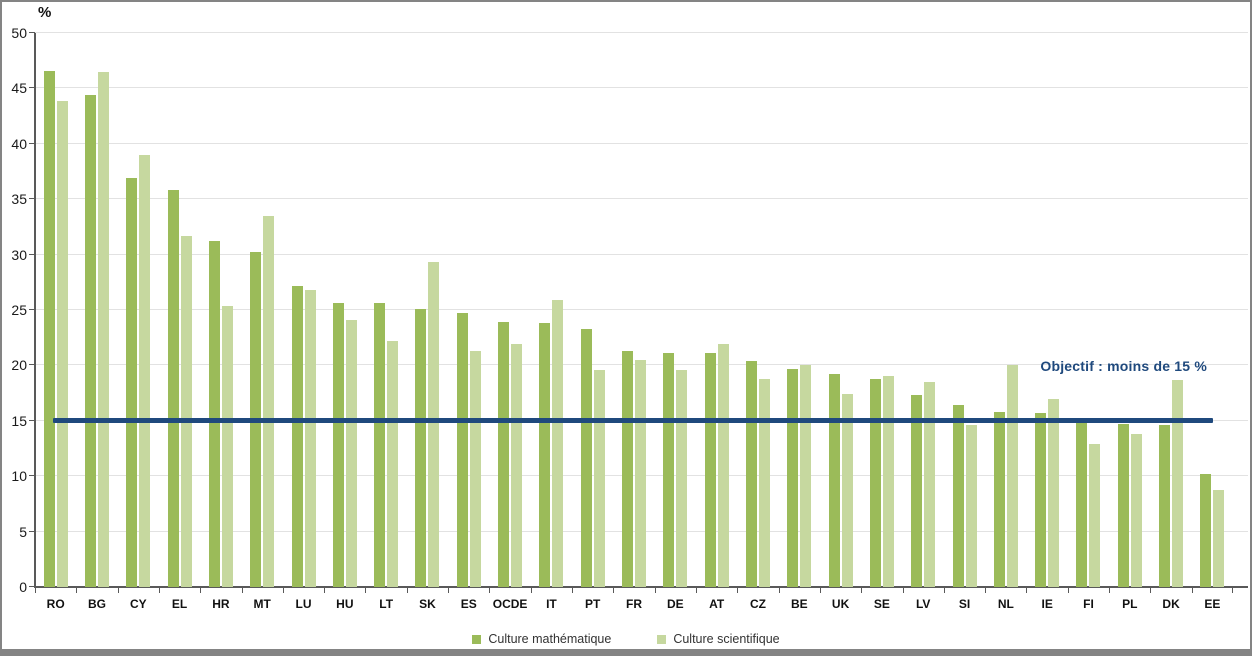  What do you see at coordinates (19, 254) in the screenshot?
I see `y-tick-label-30: 30` at bounding box center [19, 254].